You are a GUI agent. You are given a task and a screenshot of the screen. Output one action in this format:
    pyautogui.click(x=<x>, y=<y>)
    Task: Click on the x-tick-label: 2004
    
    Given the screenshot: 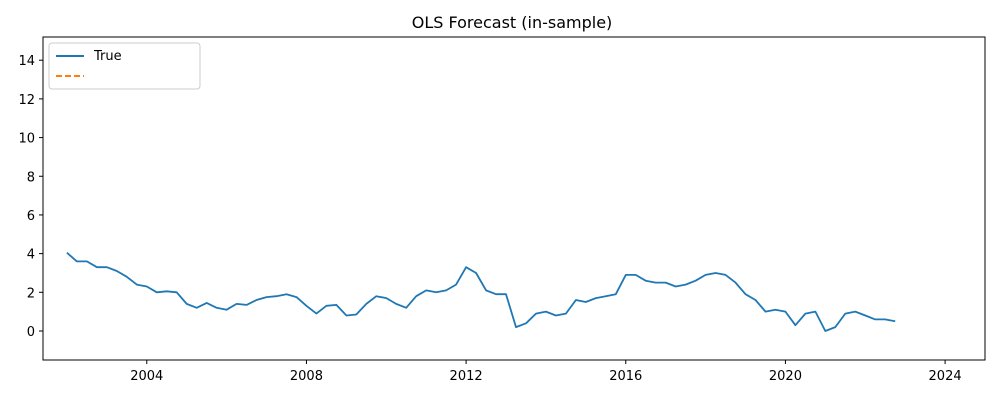 What is the action you would take?
    pyautogui.click(x=146, y=376)
    